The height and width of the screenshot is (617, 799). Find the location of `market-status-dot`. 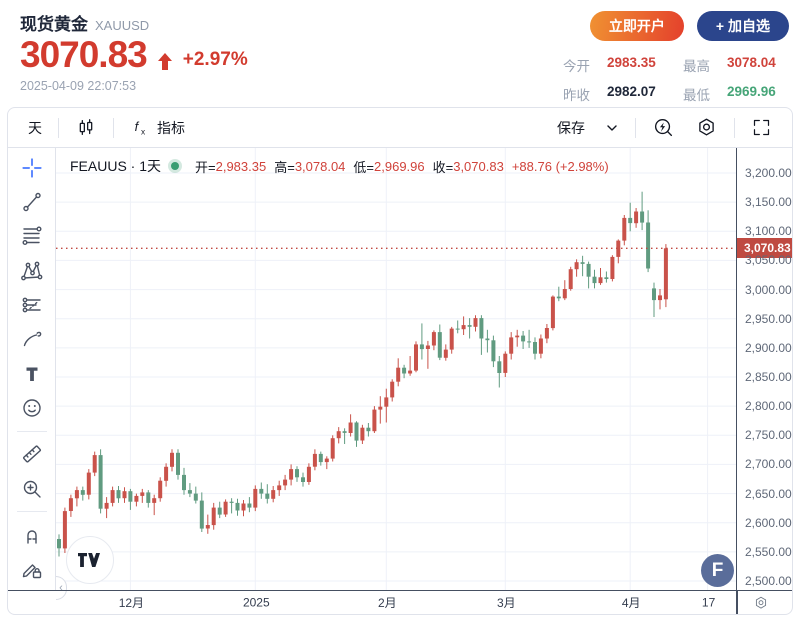

market-status-dot is located at coordinates (175, 166).